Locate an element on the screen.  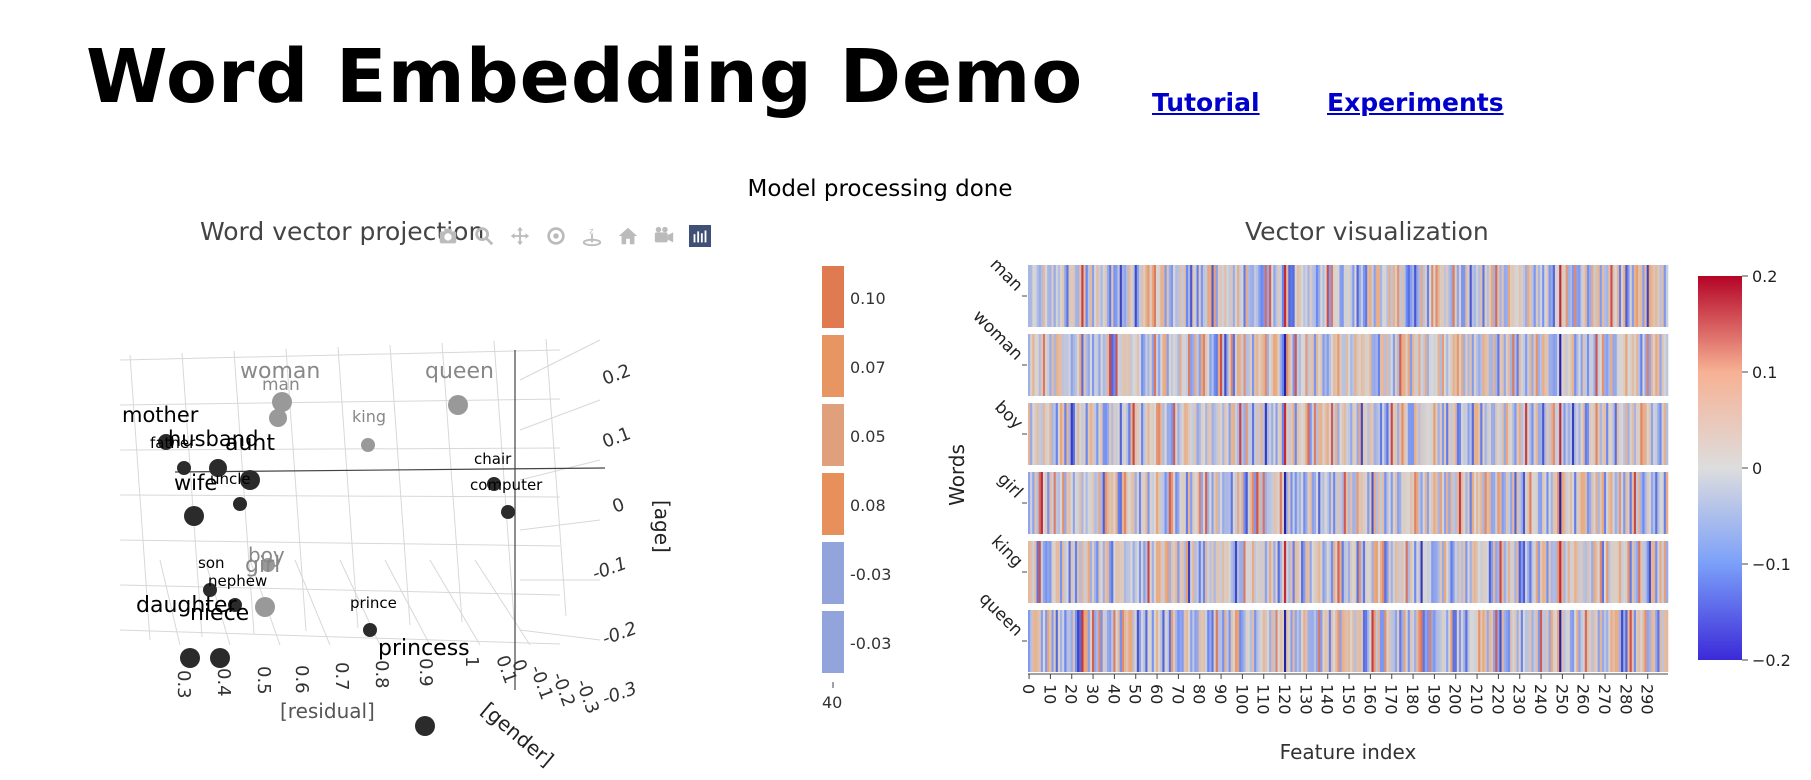
turntable-icon: z is located at coordinates (592, 236).